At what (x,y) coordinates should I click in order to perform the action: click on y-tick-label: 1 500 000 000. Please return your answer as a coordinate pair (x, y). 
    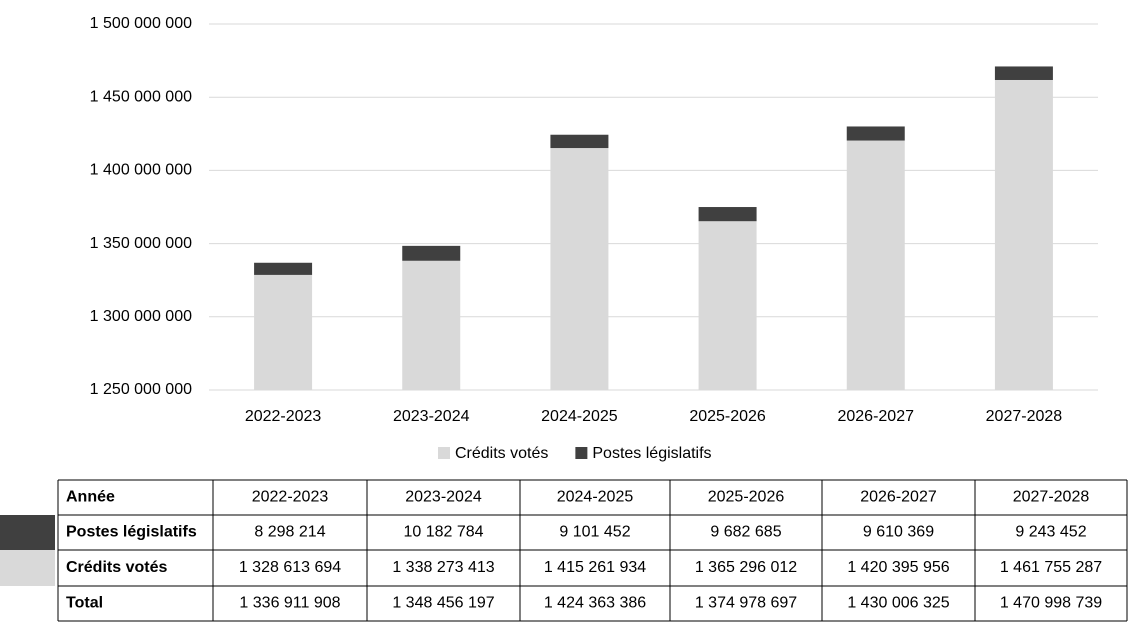
    Looking at the image, I should click on (141, 23).